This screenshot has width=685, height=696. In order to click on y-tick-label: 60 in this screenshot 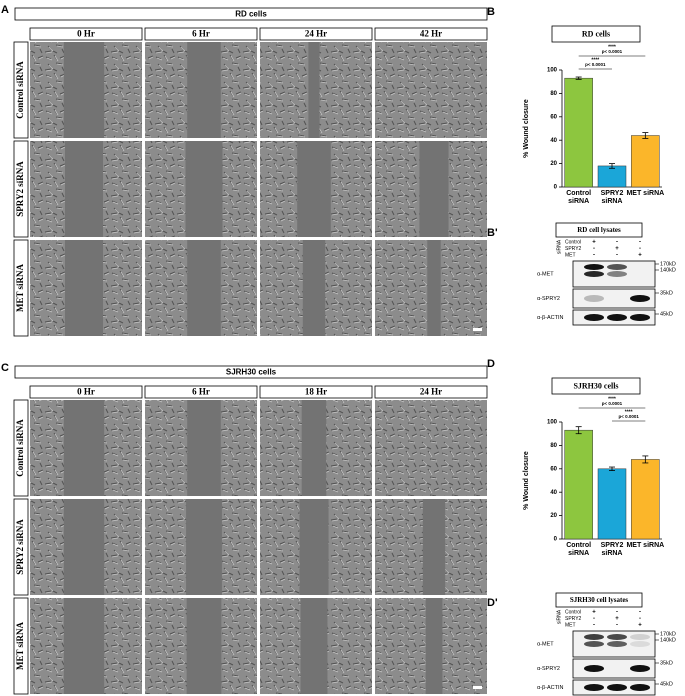, I will do `click(553, 469)`.